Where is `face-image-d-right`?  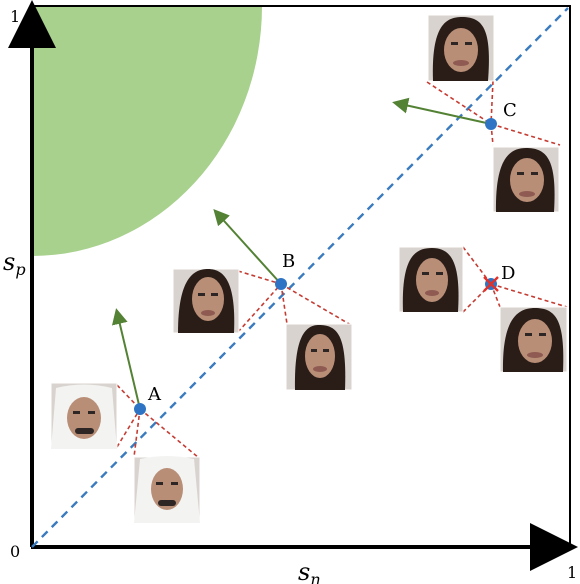
face-image-d-right is located at coordinates (533, 339).